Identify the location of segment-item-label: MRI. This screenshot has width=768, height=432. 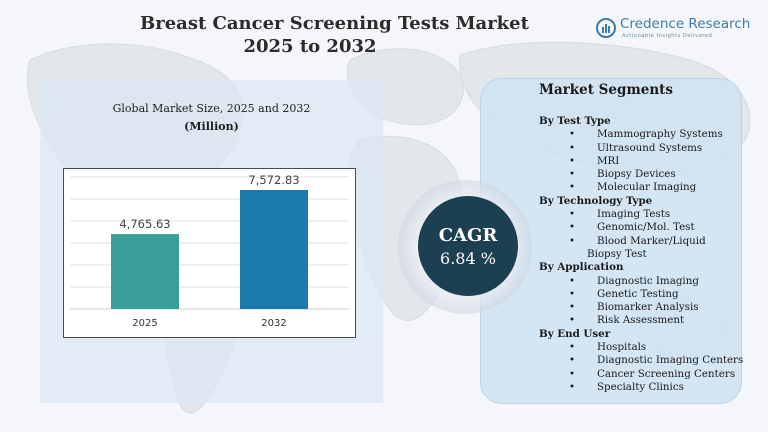
(608, 160).